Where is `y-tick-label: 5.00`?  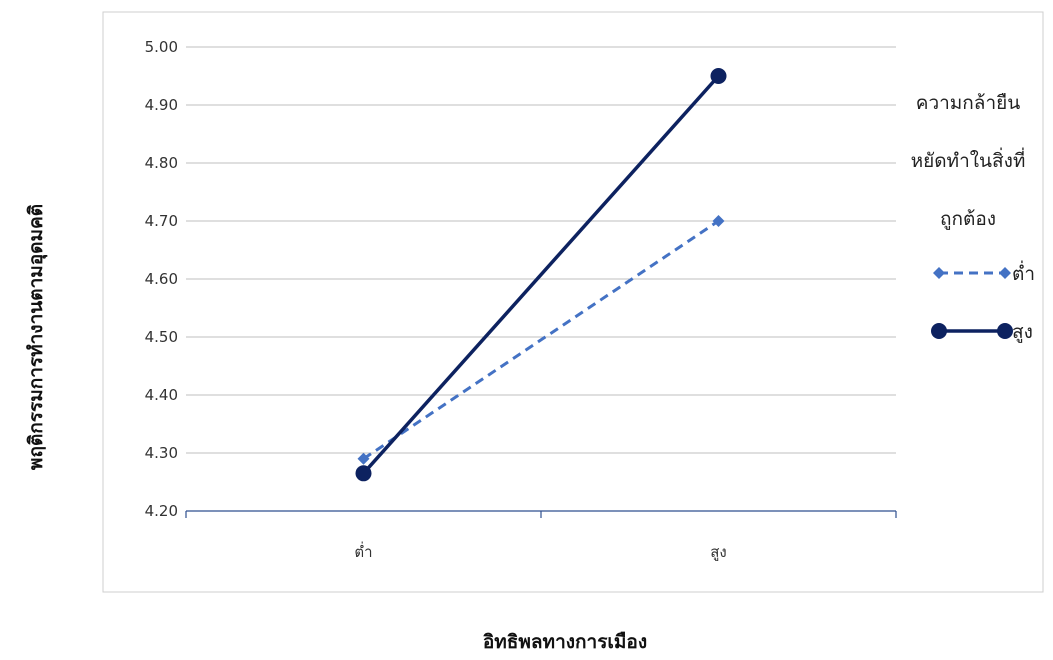 y-tick-label: 5.00 is located at coordinates (161, 47).